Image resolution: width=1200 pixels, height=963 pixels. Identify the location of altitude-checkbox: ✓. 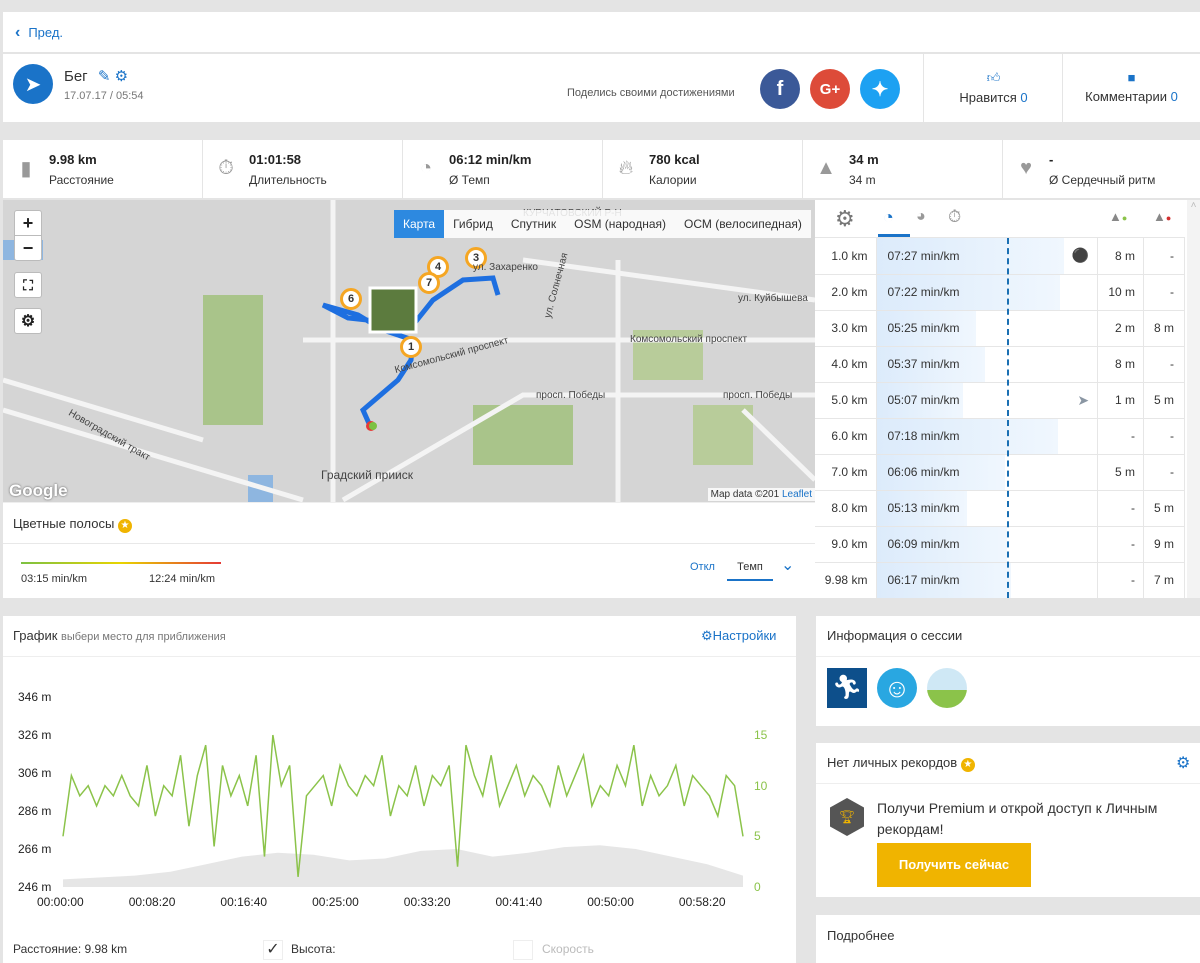
(273, 950).